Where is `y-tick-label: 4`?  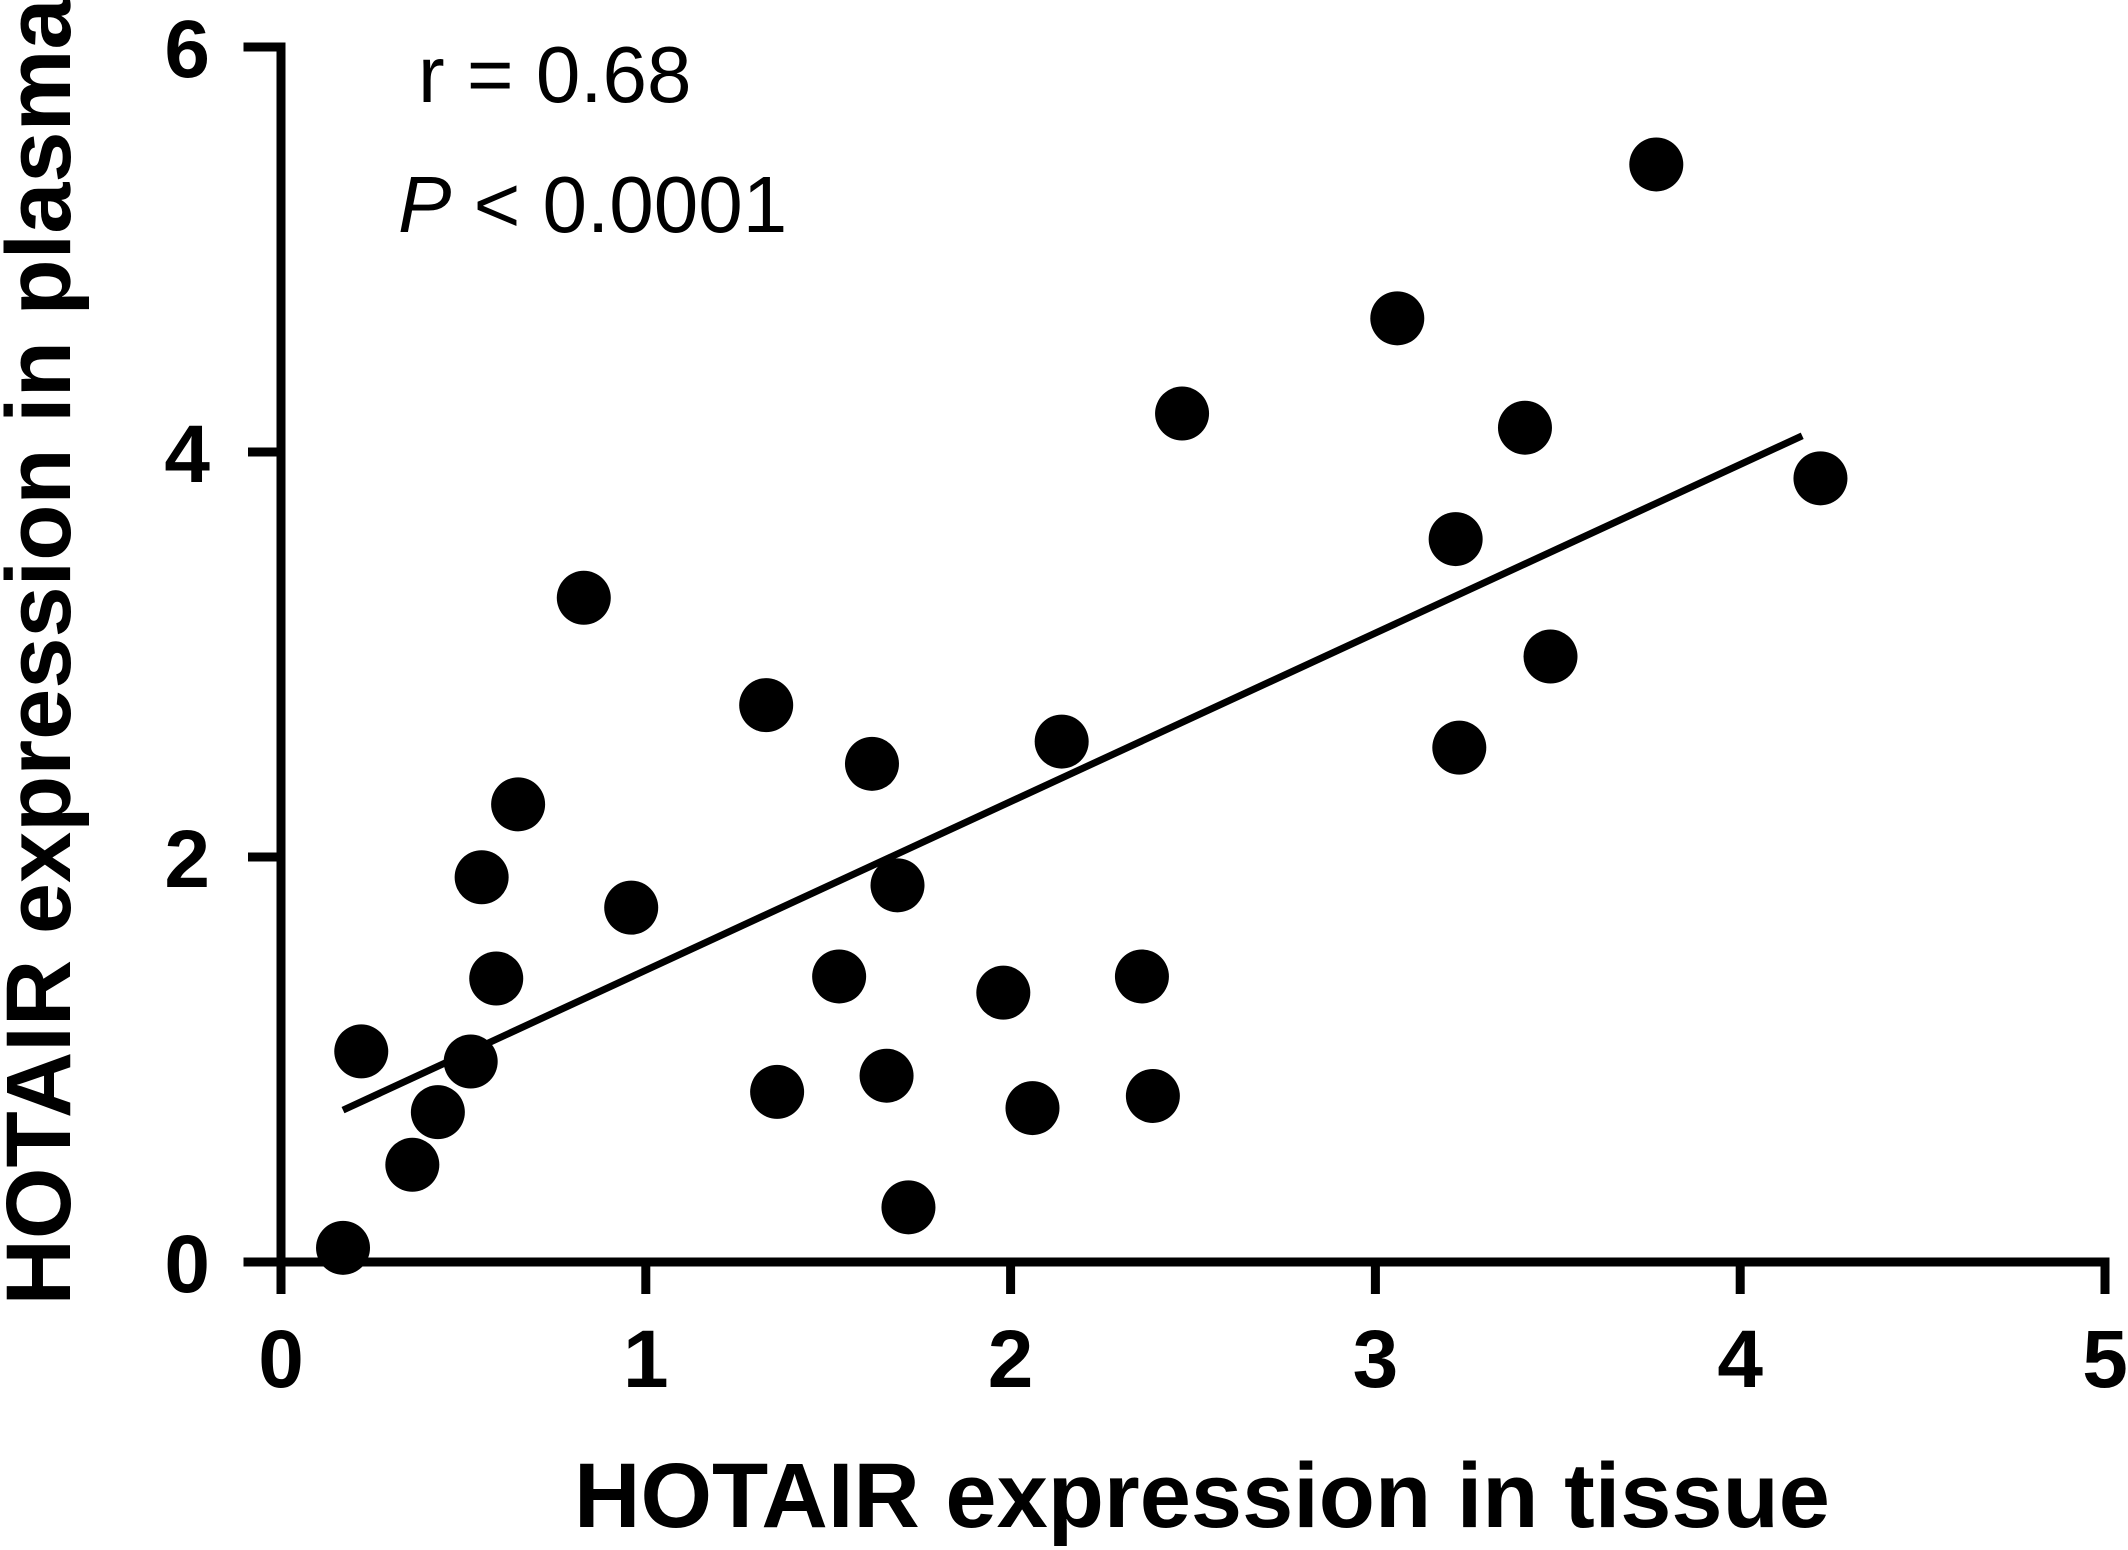
y-tick-label: 4 is located at coordinates (187, 454).